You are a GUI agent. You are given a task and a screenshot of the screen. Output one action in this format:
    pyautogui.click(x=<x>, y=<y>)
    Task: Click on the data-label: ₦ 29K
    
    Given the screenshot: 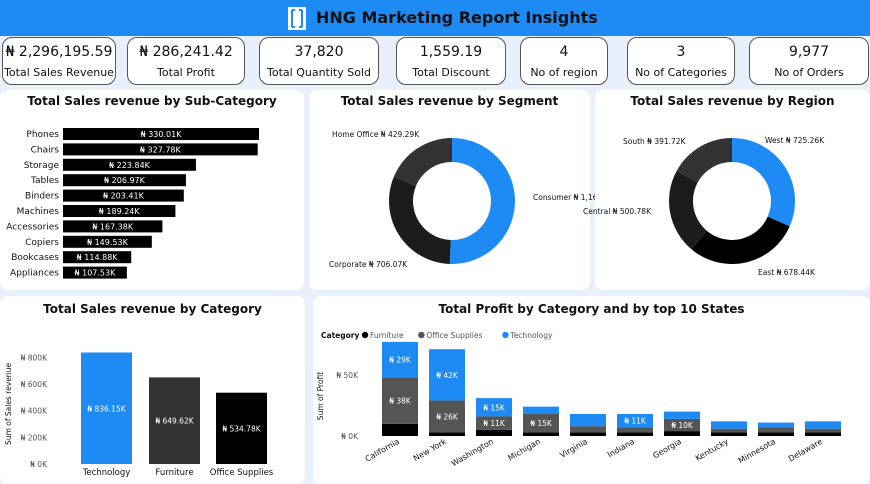 What is the action you would take?
    pyautogui.click(x=400, y=360)
    